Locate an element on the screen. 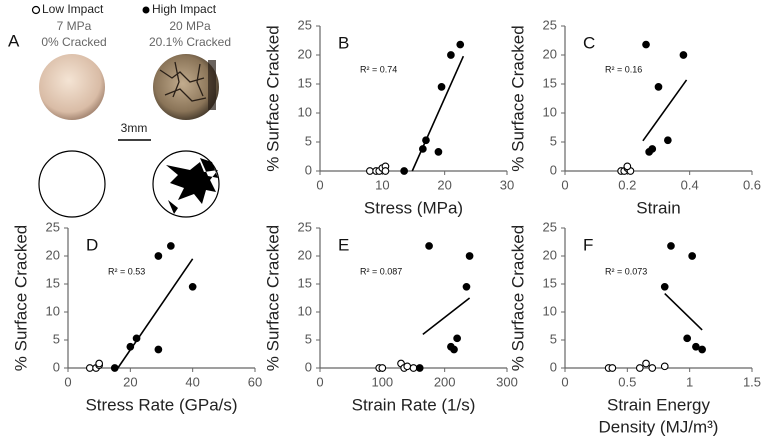 The image size is (768, 448). x-axis-label: Stress Rate (GPa/s) is located at coordinates (161, 404).